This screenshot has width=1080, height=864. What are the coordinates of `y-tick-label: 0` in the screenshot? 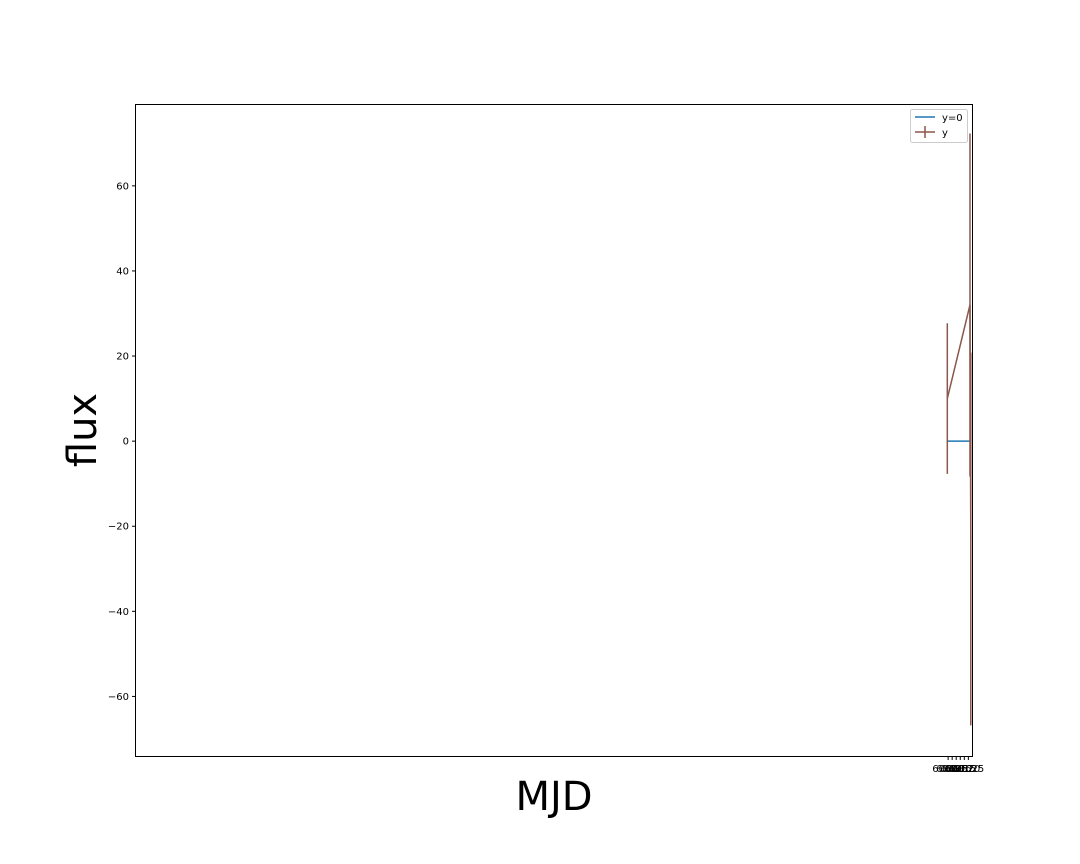 It's located at (126, 442).